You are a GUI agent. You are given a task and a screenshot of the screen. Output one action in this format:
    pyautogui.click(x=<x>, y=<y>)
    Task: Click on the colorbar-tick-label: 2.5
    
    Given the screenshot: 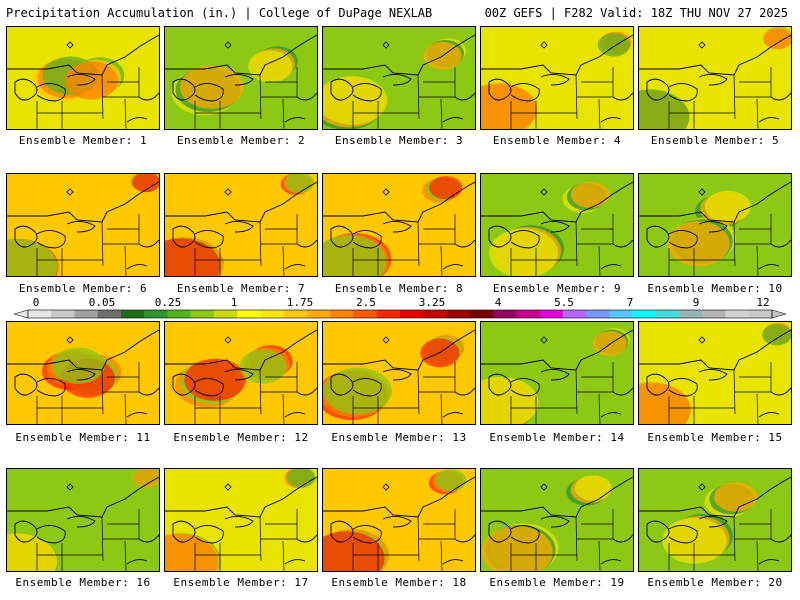 What is the action you would take?
    pyautogui.click(x=366, y=302)
    